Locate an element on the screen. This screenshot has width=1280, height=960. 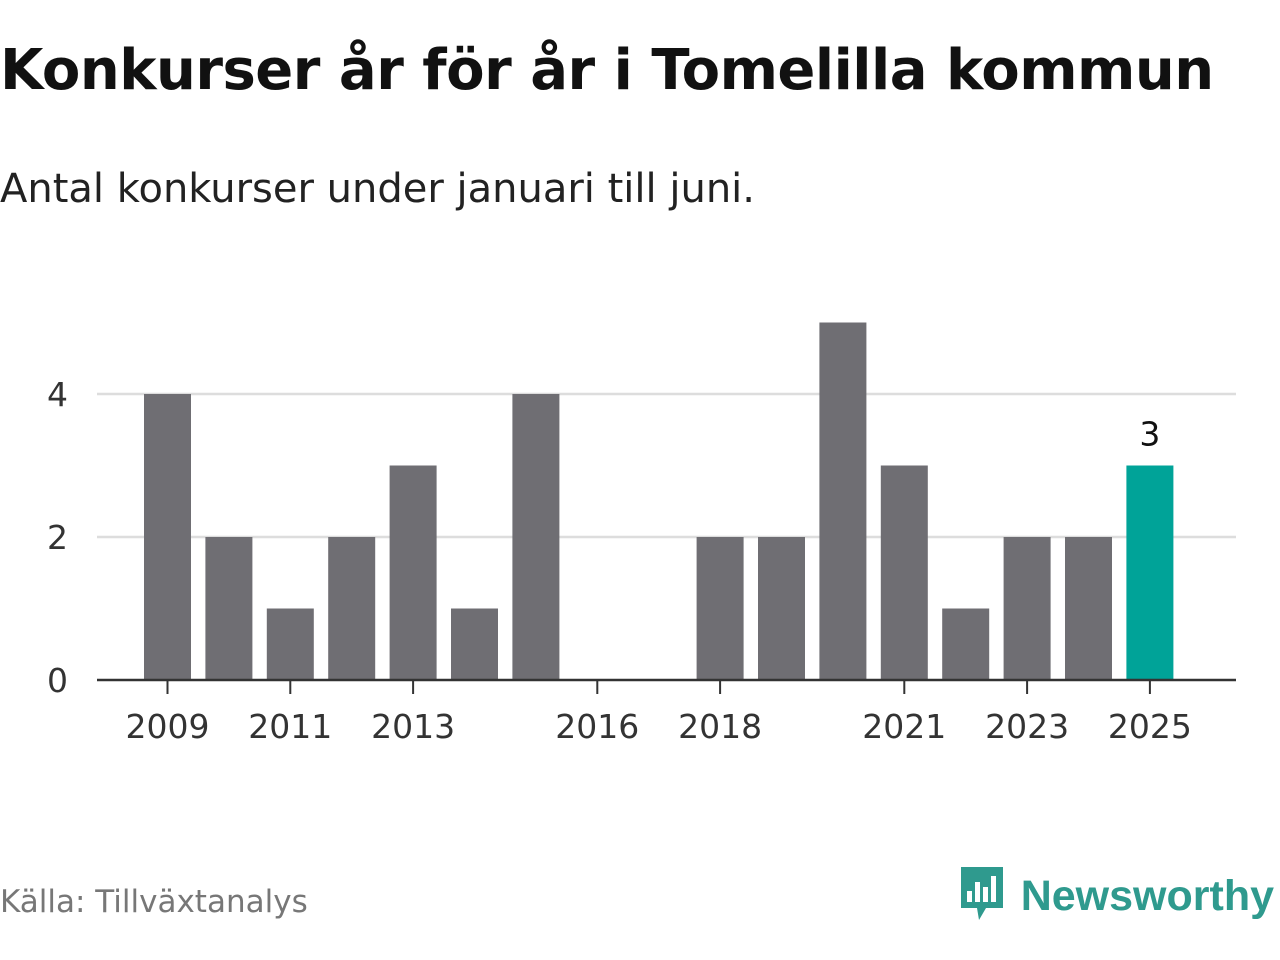
newsworthy-wordmark: Newsworthy is located at coordinates (1147, 895).